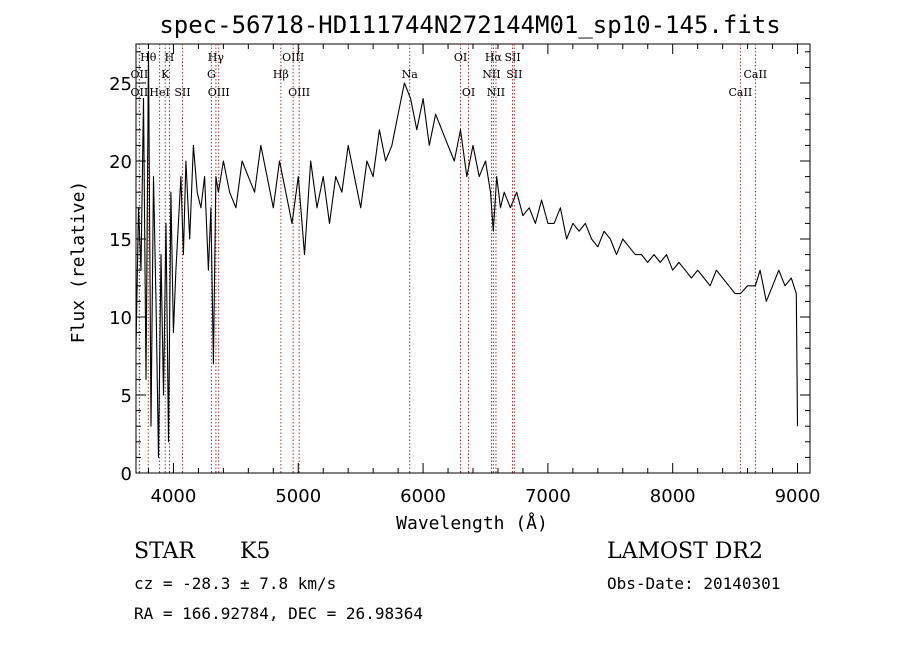 The height and width of the screenshot is (649, 900). Describe the element at coordinates (120, 318) in the screenshot. I see `y-tick-label-2: 10` at that location.